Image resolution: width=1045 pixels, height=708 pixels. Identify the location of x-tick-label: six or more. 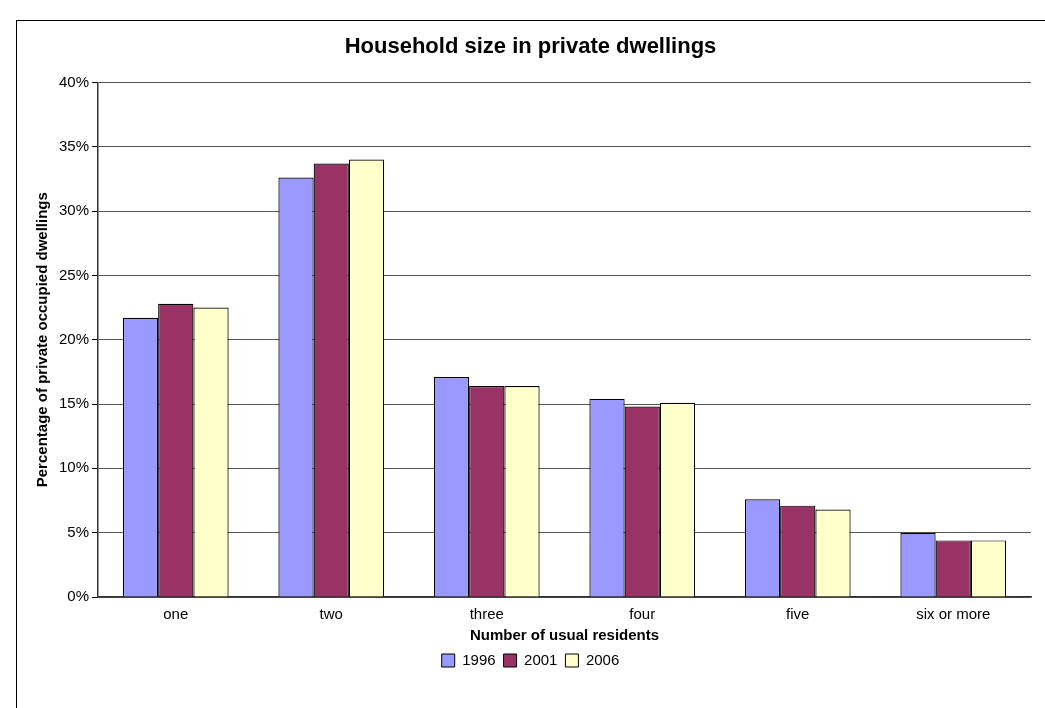
(953, 614).